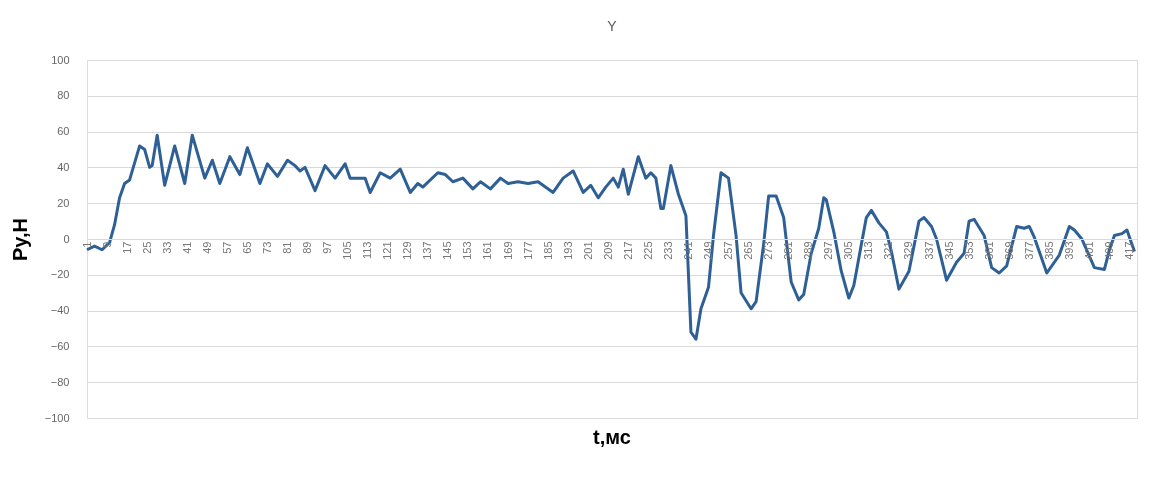 Image resolution: width=1176 pixels, height=488 pixels. I want to click on x-tick-label: 337, so click(928, 250).